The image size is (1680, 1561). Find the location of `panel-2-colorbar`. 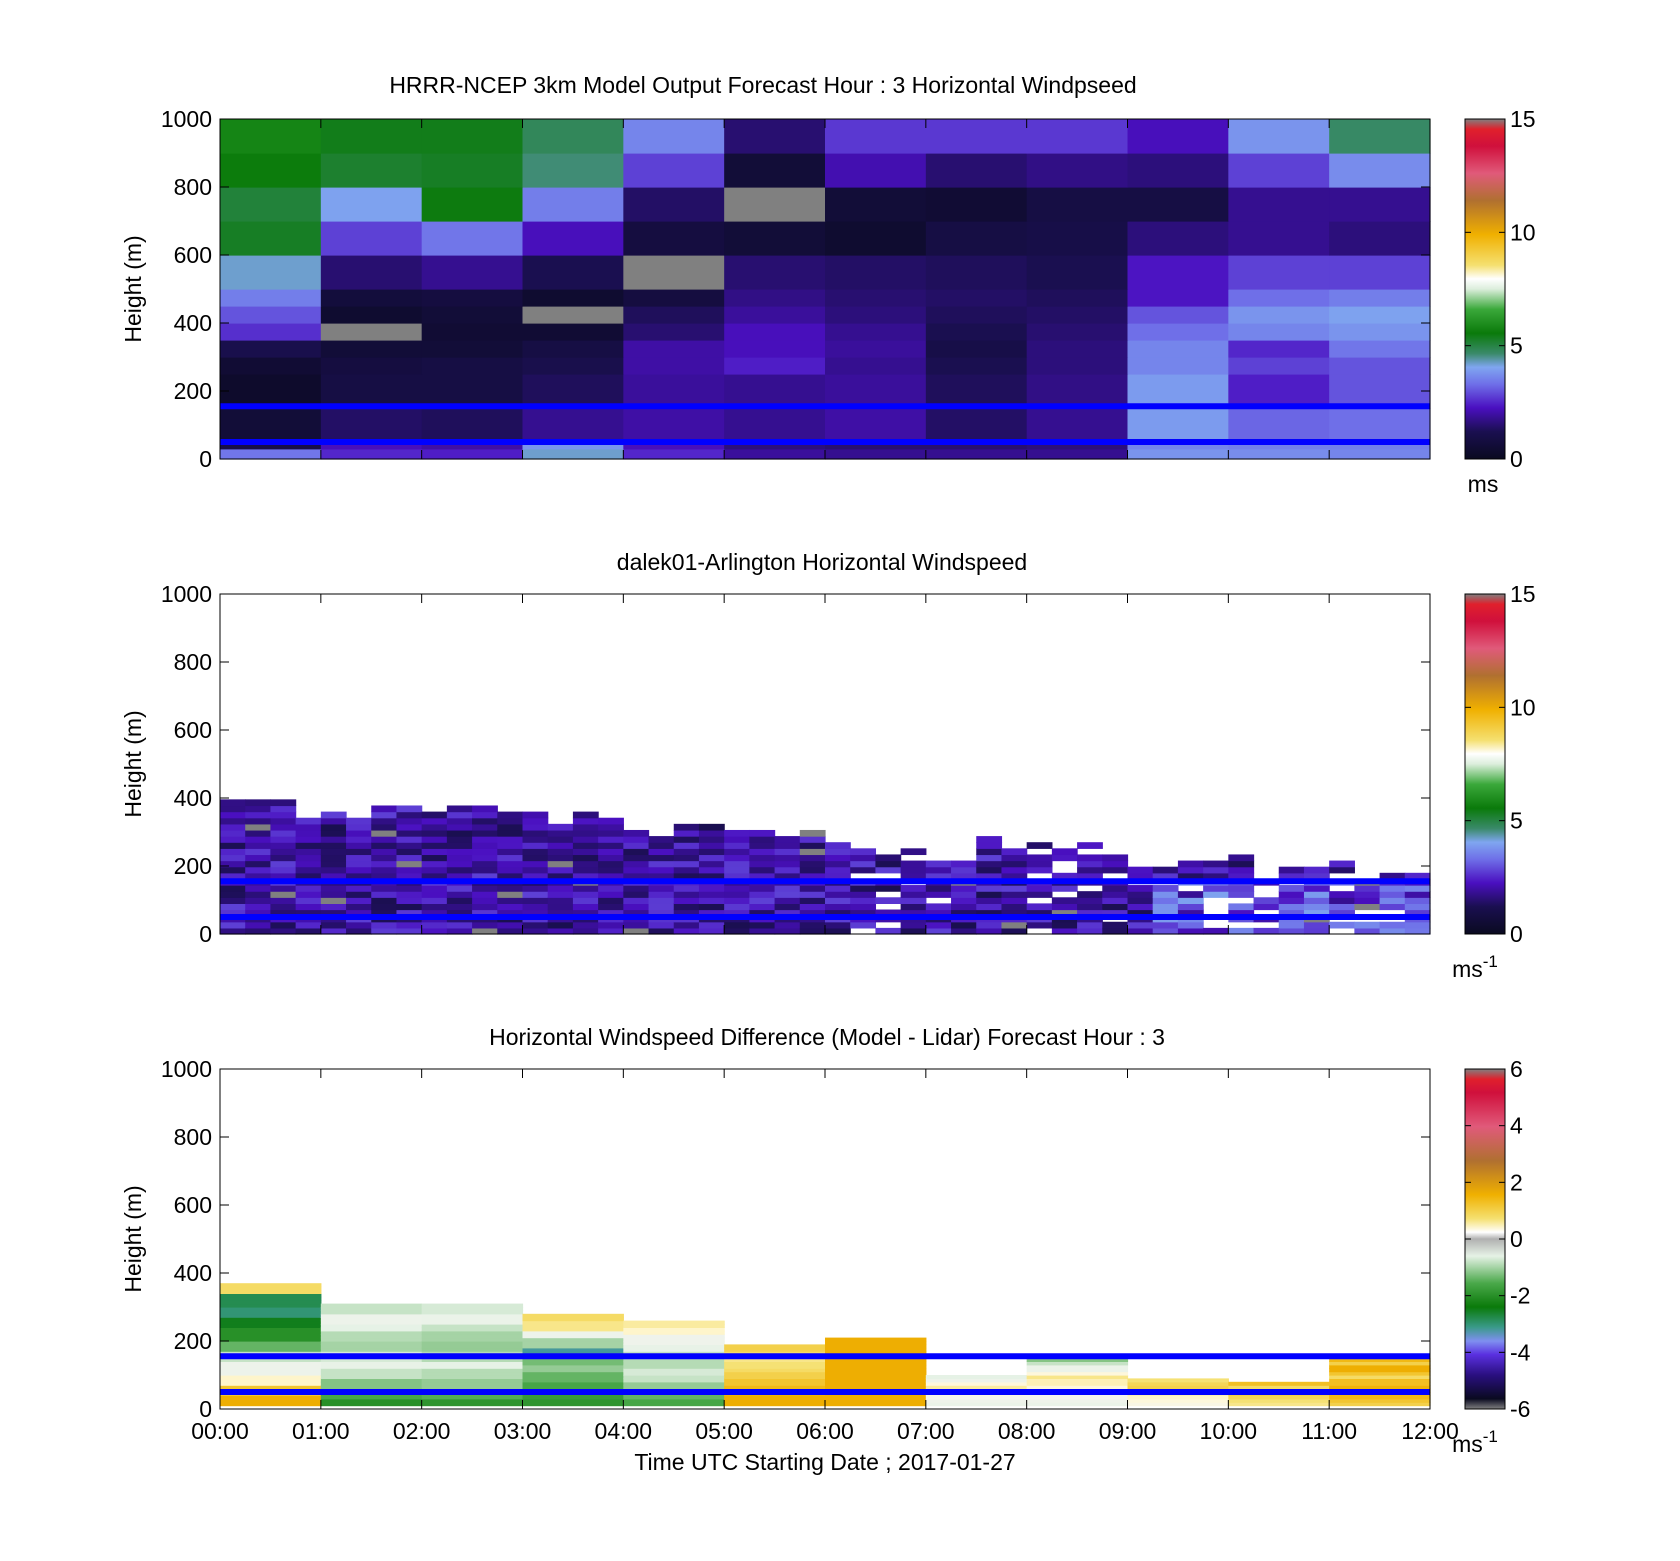

panel-2-colorbar is located at coordinates (1485, 764).